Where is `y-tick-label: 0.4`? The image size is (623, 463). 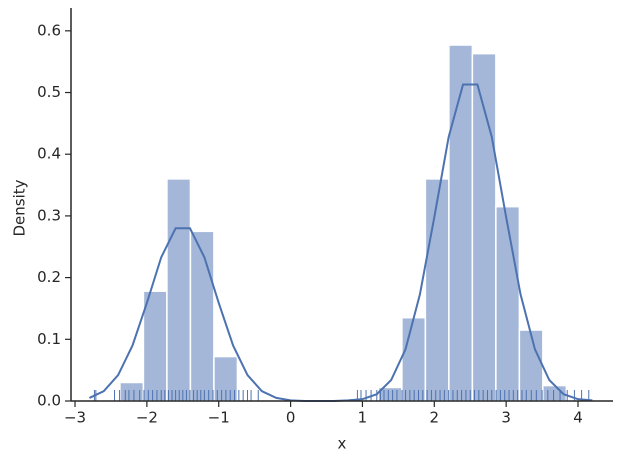
y-tick-label: 0.4 is located at coordinates (49, 154).